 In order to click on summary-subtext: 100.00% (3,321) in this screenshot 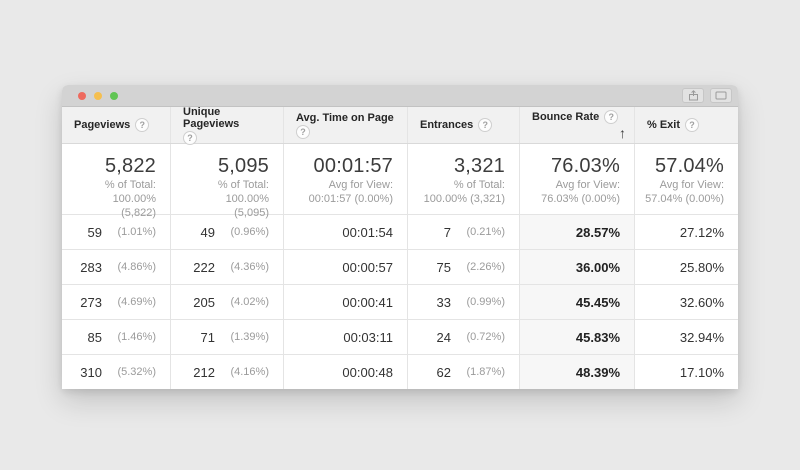, I will do `click(464, 199)`.